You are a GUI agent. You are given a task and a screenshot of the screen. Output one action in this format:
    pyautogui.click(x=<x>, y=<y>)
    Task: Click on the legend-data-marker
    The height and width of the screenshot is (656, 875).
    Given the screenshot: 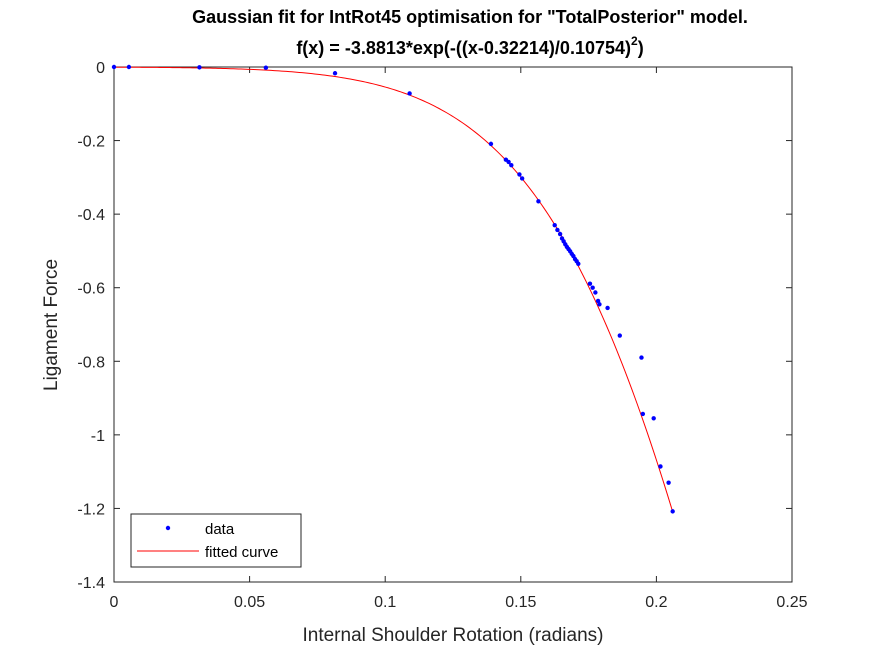 What is the action you would take?
    pyautogui.click(x=168, y=528)
    